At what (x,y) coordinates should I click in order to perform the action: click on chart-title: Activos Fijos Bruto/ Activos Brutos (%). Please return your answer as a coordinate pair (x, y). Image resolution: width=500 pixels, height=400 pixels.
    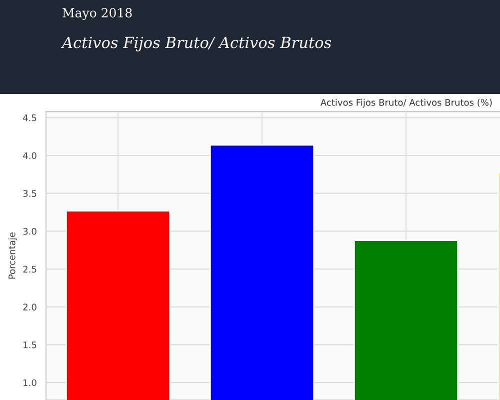
    Looking at the image, I should click on (406, 103).